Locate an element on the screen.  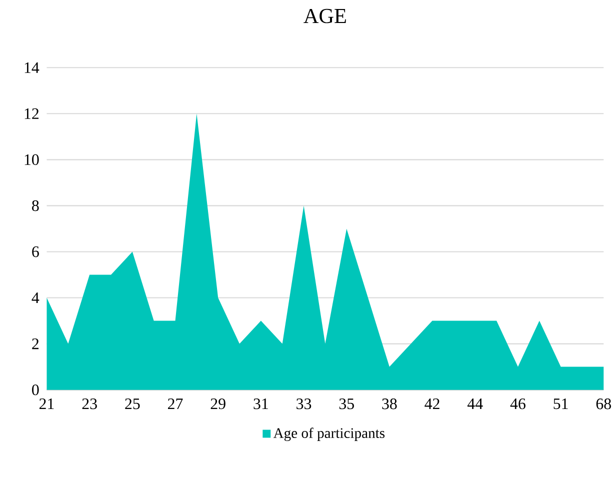
y-tick-label: 6 is located at coordinates (35, 251).